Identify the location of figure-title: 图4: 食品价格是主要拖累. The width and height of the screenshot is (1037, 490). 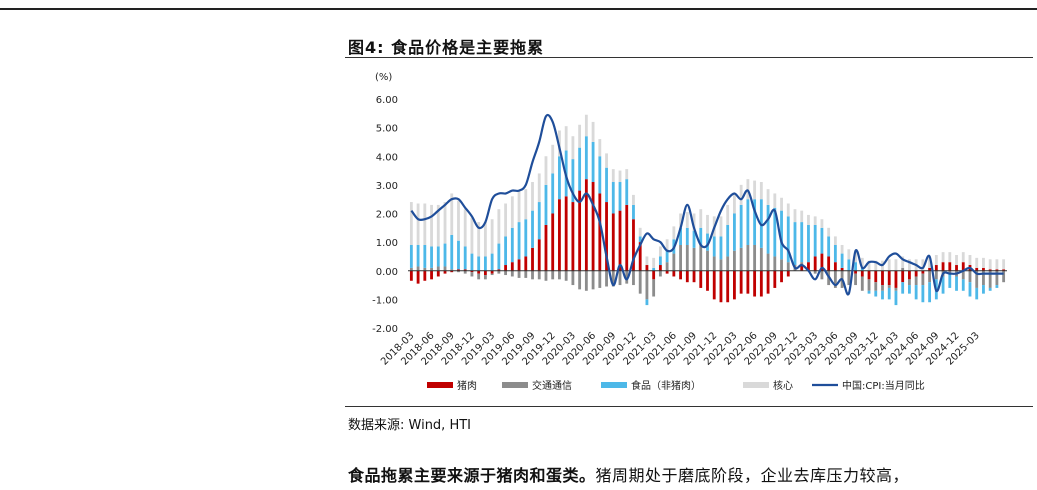
(446, 47).